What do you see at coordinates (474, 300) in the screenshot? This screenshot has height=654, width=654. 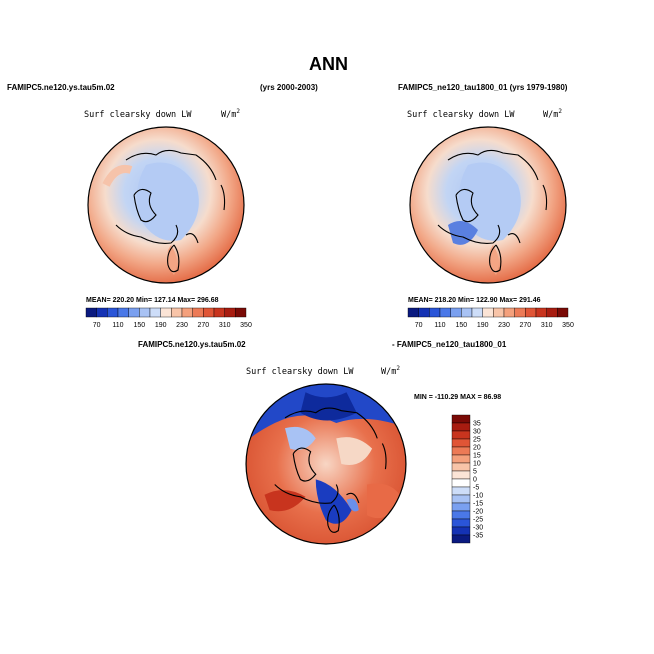 I see `panel2-stats: MEAN= 218.20 Min= 122.90 Max= 291.46` at bounding box center [474, 300].